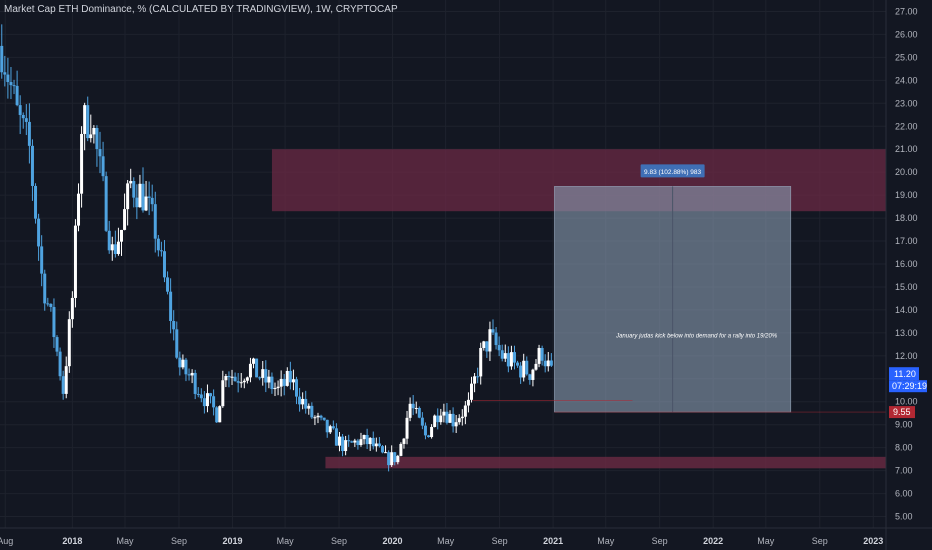  I want to click on price-tick-label: 25.00, so click(906, 57).